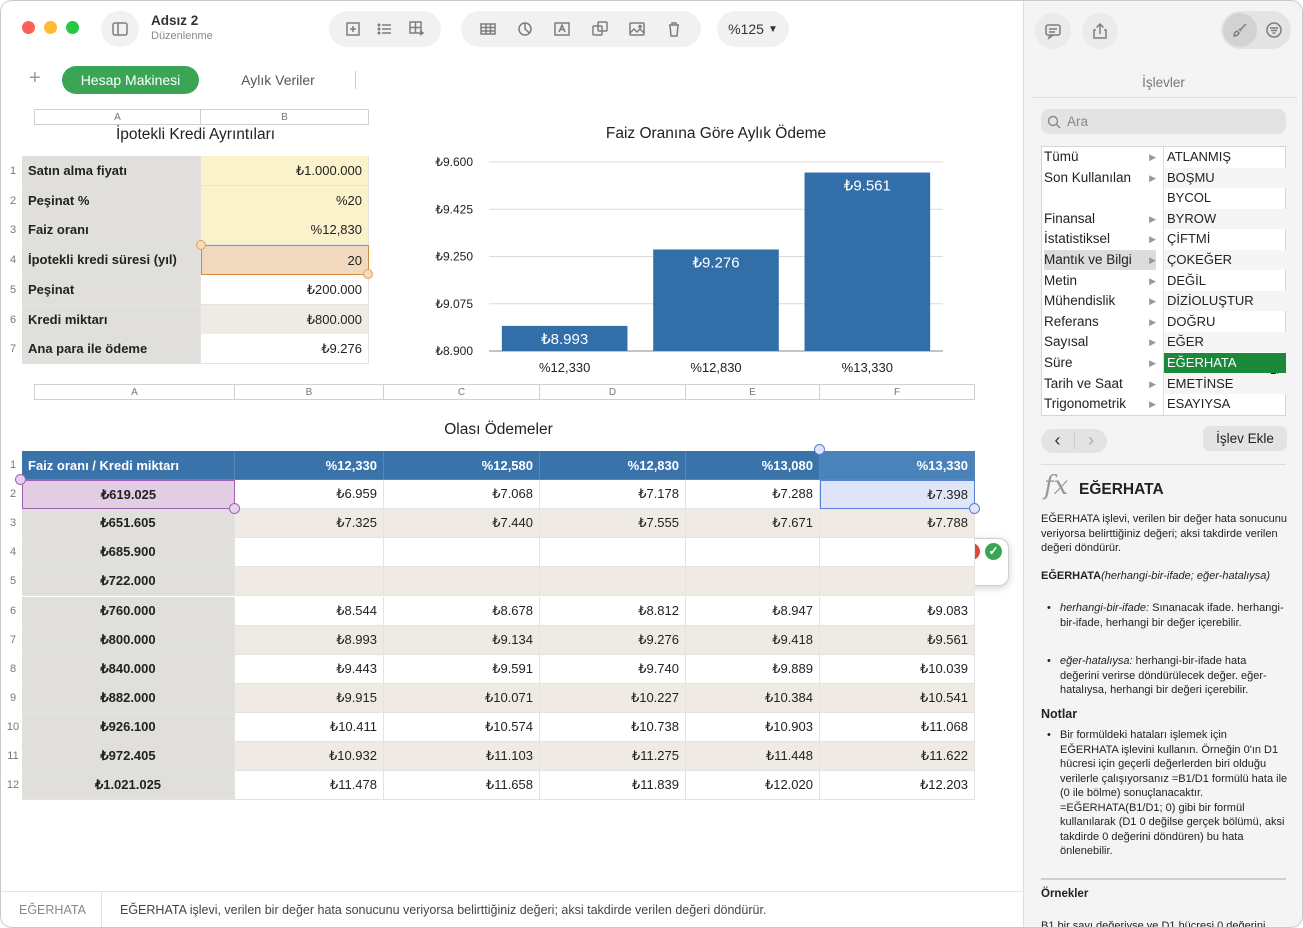 This screenshot has height=928, width=1303. I want to click on function-list-item: ATLANMIŞ, so click(1199, 156).